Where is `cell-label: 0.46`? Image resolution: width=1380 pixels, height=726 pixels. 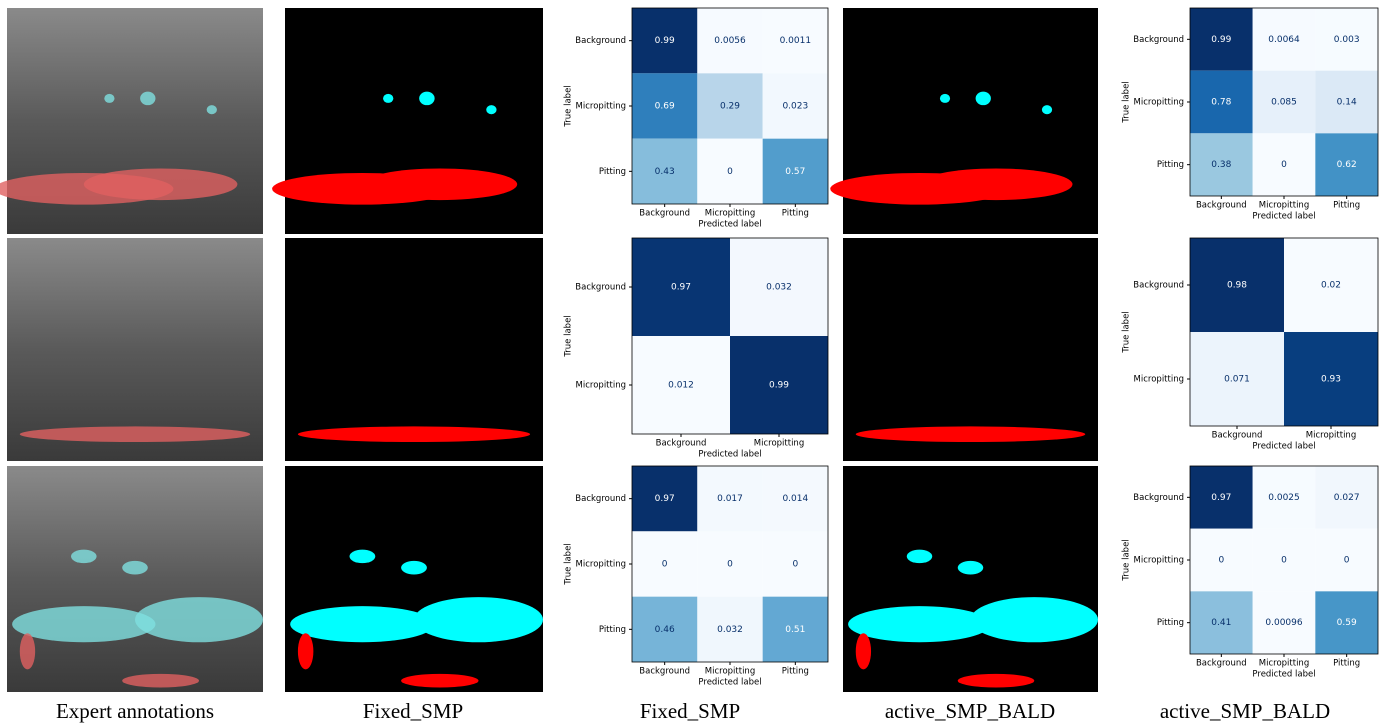
cell-label: 0.46 is located at coordinates (665, 630).